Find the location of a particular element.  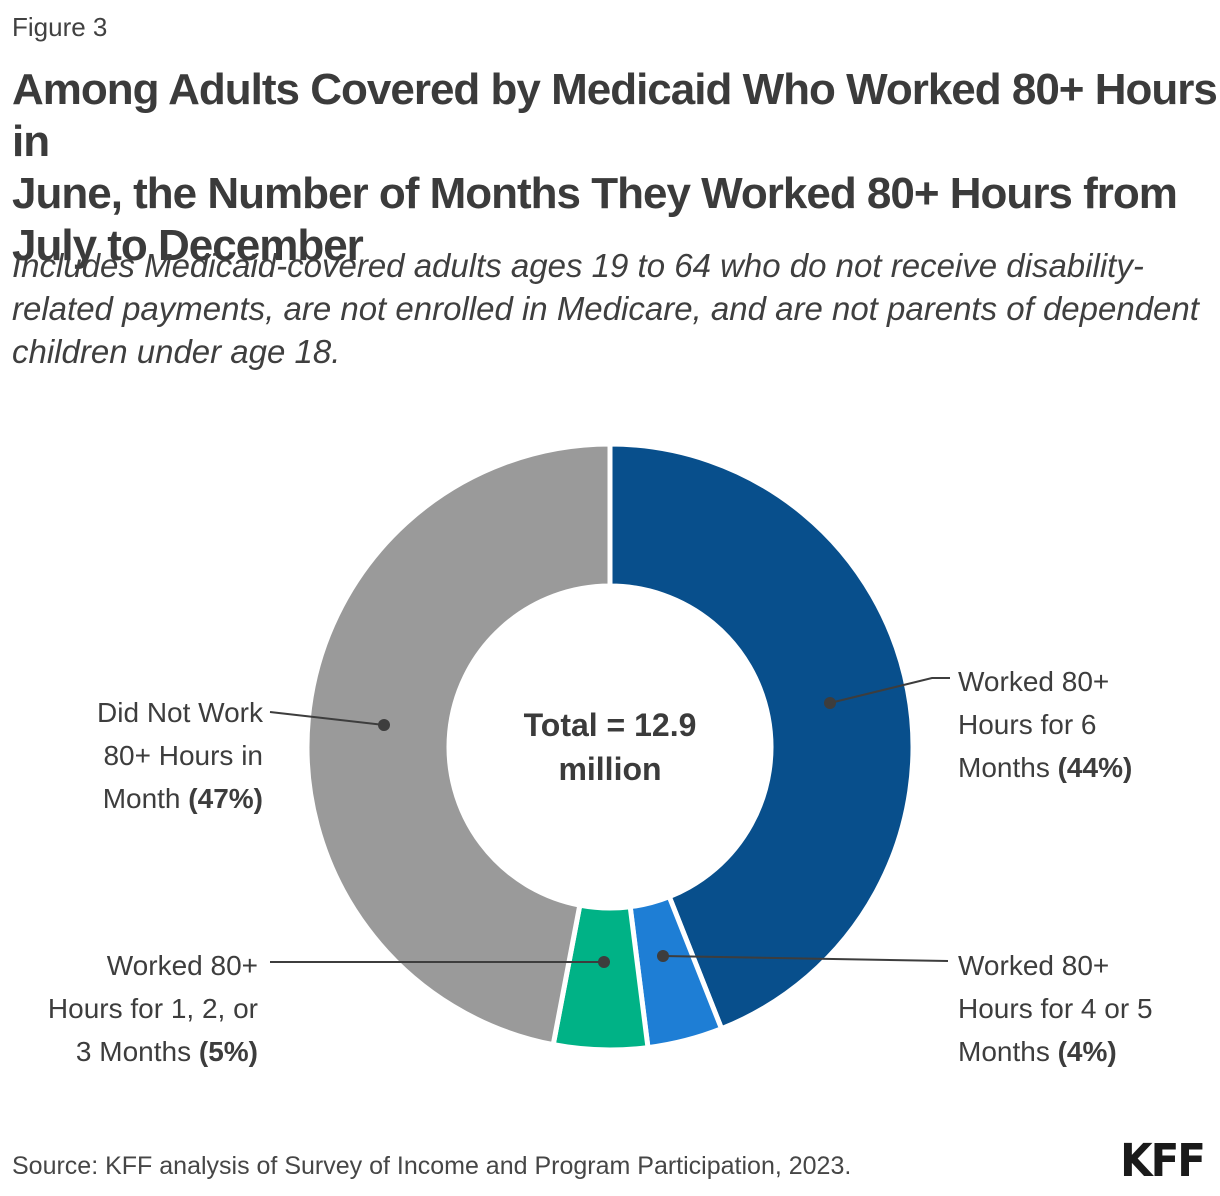

leader-line-did-not-work-80-hours is located at coordinates (327, 718).